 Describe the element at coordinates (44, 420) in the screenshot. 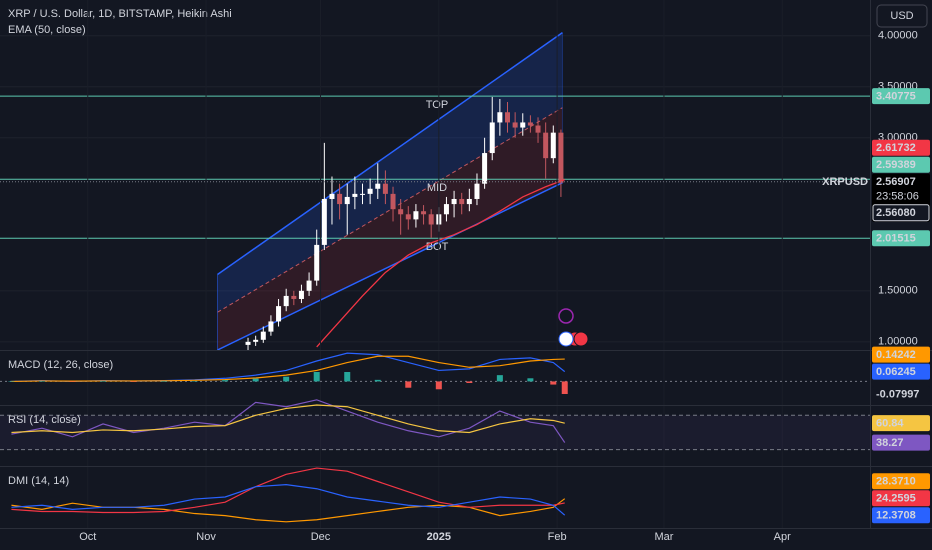

I see `pane-title: RSI (14, close)` at that location.